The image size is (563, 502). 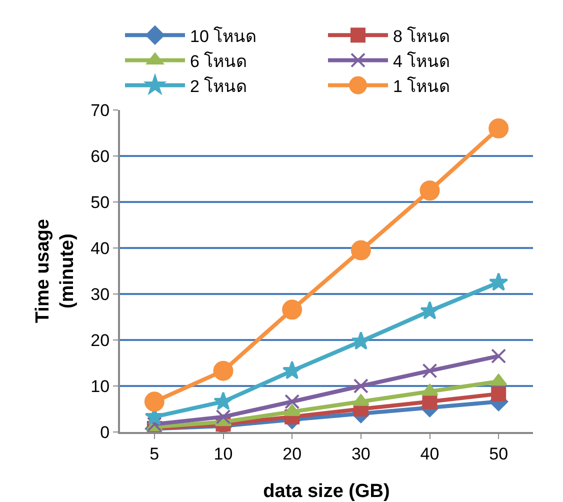 I want to click on y-tick-label: 10, so click(x=100, y=386).